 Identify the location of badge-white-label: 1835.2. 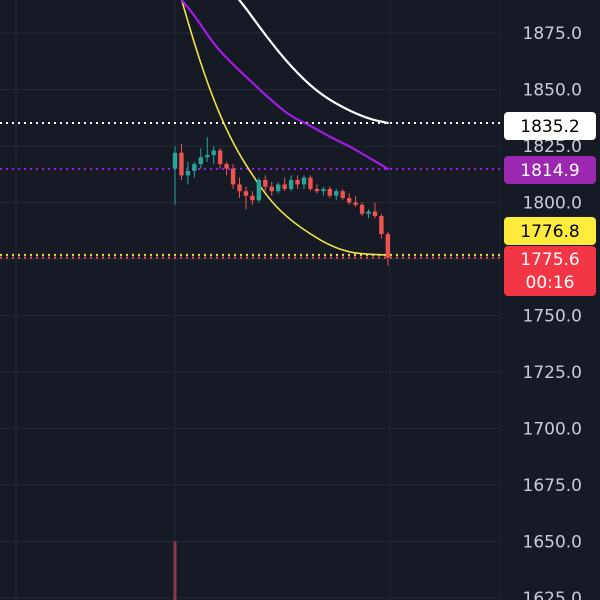
(549, 127).